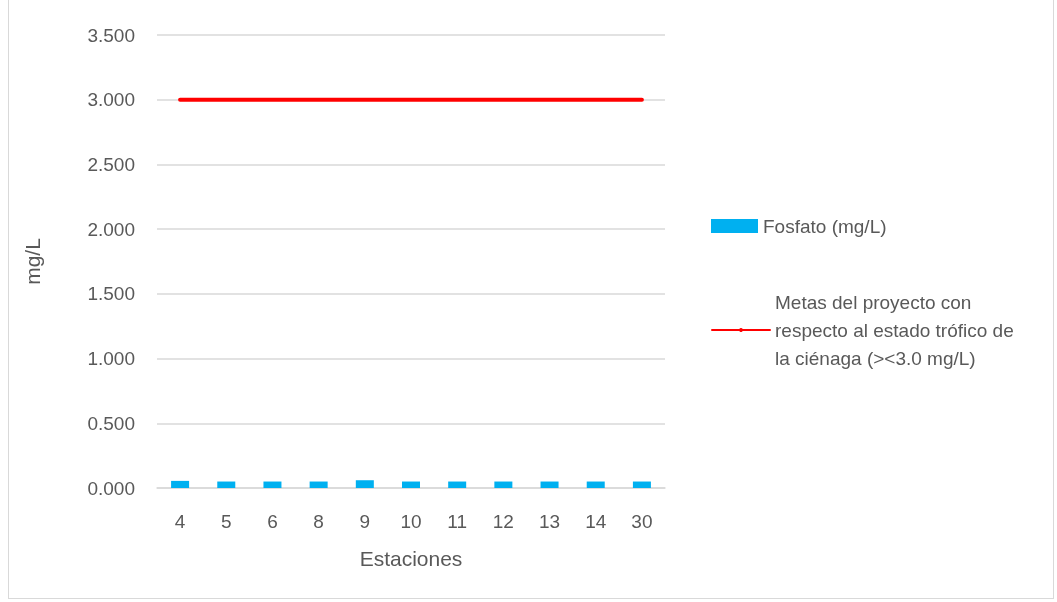 This screenshot has width=1057, height=602. What do you see at coordinates (32, 261) in the screenshot?
I see `y-axis-title: mg/L` at bounding box center [32, 261].